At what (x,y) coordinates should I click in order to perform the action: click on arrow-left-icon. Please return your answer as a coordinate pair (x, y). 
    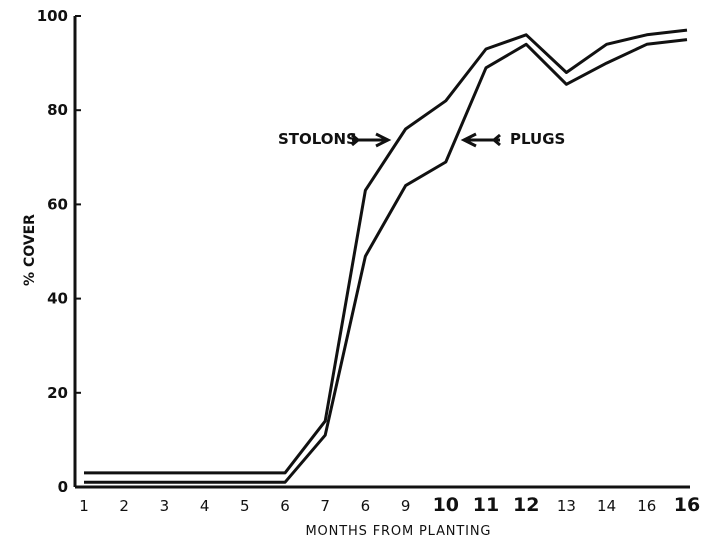
    Looking at the image, I should click on (480, 140).